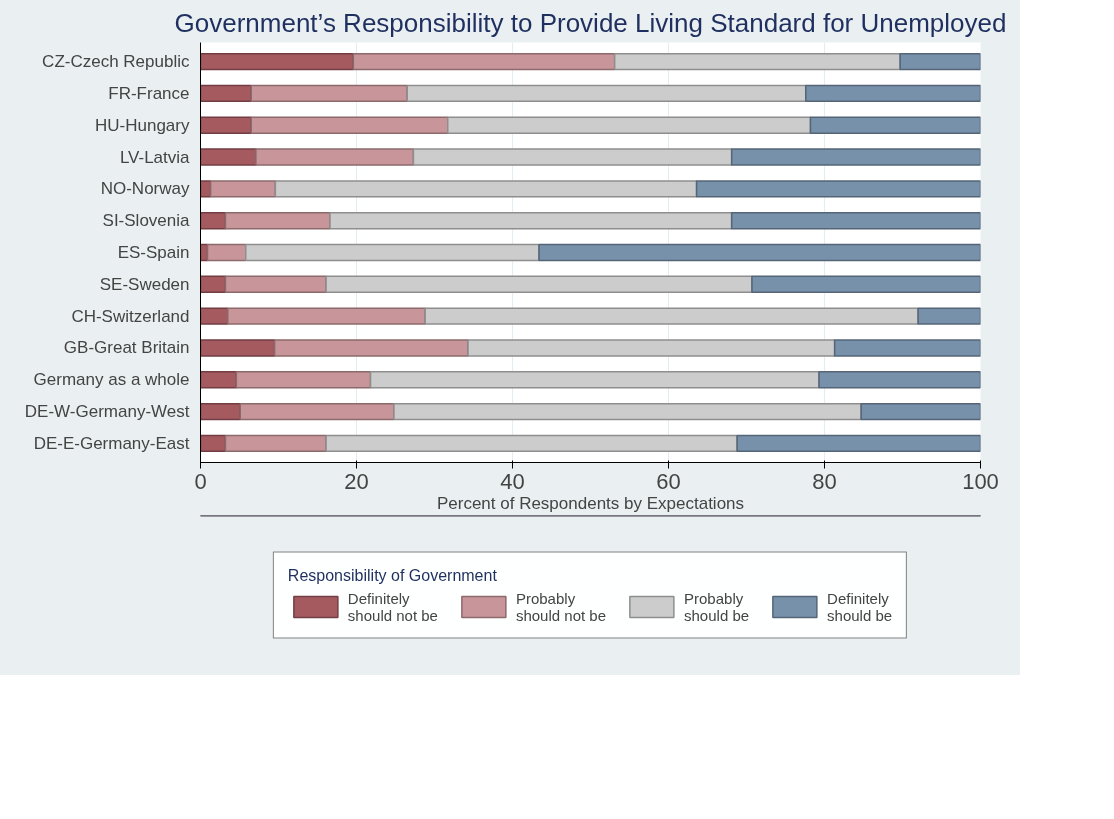  Describe the element at coordinates (111, 380) in the screenshot. I see `y-tick-label: Germany as a whole` at that location.